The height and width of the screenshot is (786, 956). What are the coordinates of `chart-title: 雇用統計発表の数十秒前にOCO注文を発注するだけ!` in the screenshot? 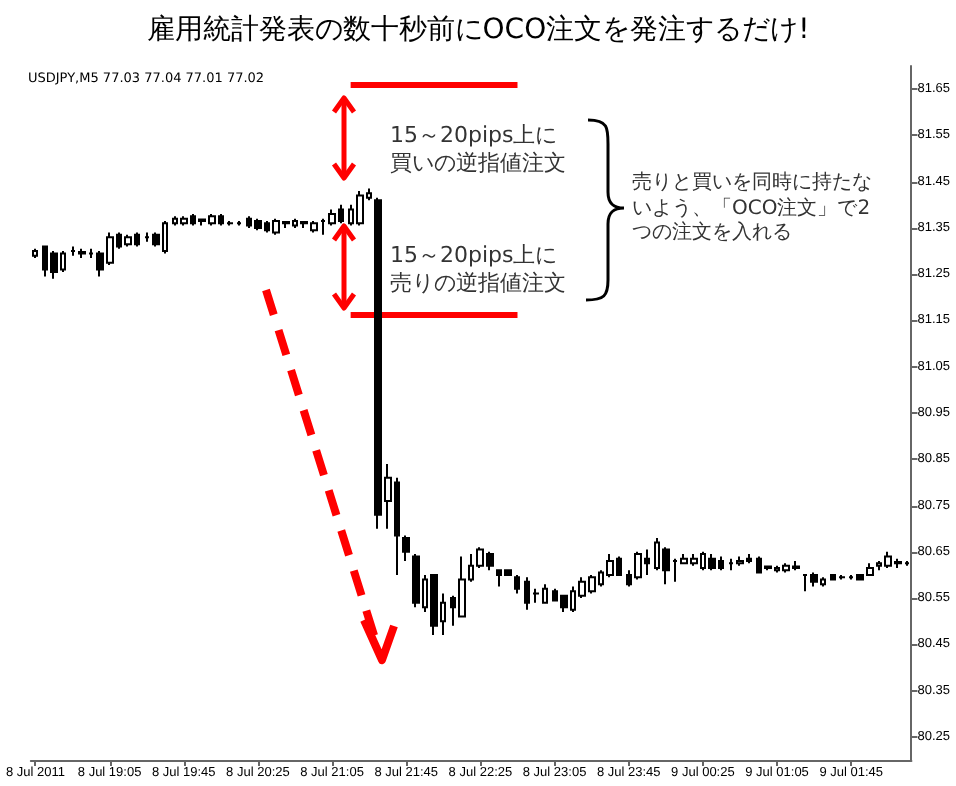 It's located at (478, 30).